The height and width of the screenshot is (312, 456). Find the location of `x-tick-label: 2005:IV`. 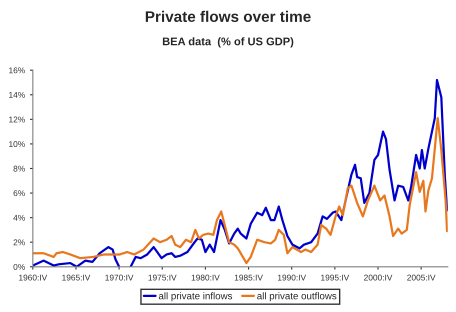

x-tick-label: 2005:IV is located at coordinates (421, 277).